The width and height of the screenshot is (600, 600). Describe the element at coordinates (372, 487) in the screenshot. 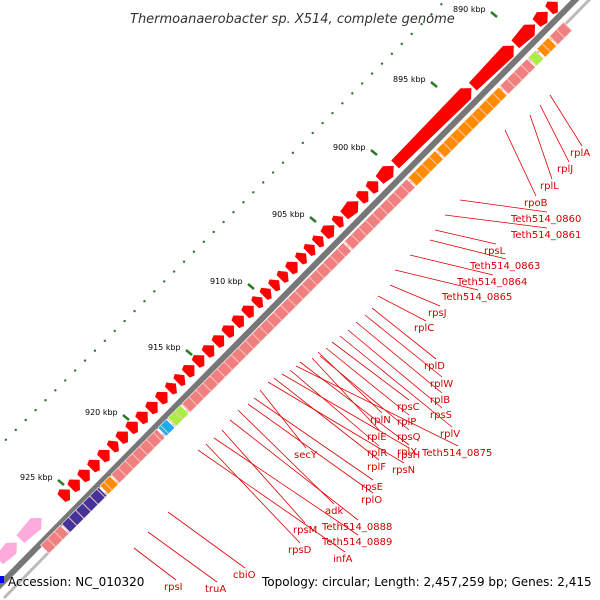

I see `gene-label: rpsE` at that location.